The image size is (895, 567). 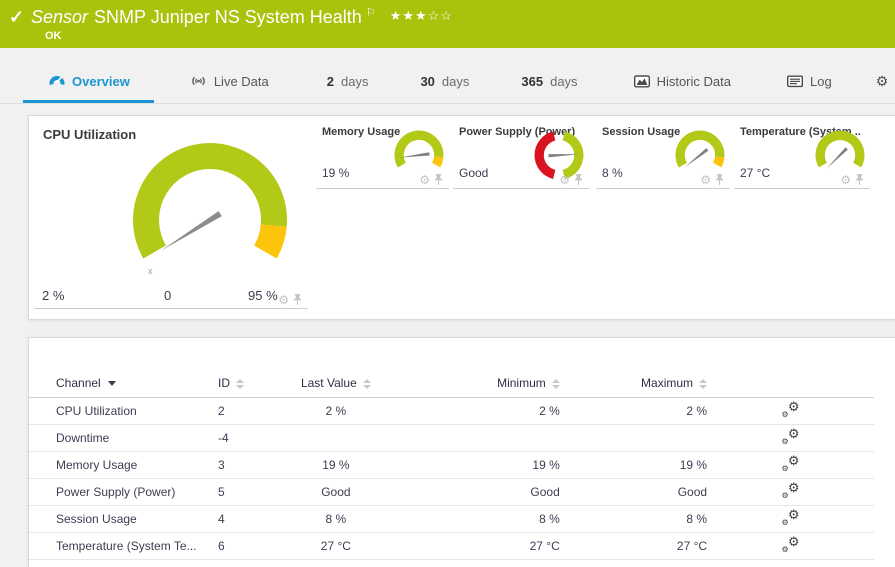 I want to click on column-header-minimum: Minimum, so click(x=467, y=383).